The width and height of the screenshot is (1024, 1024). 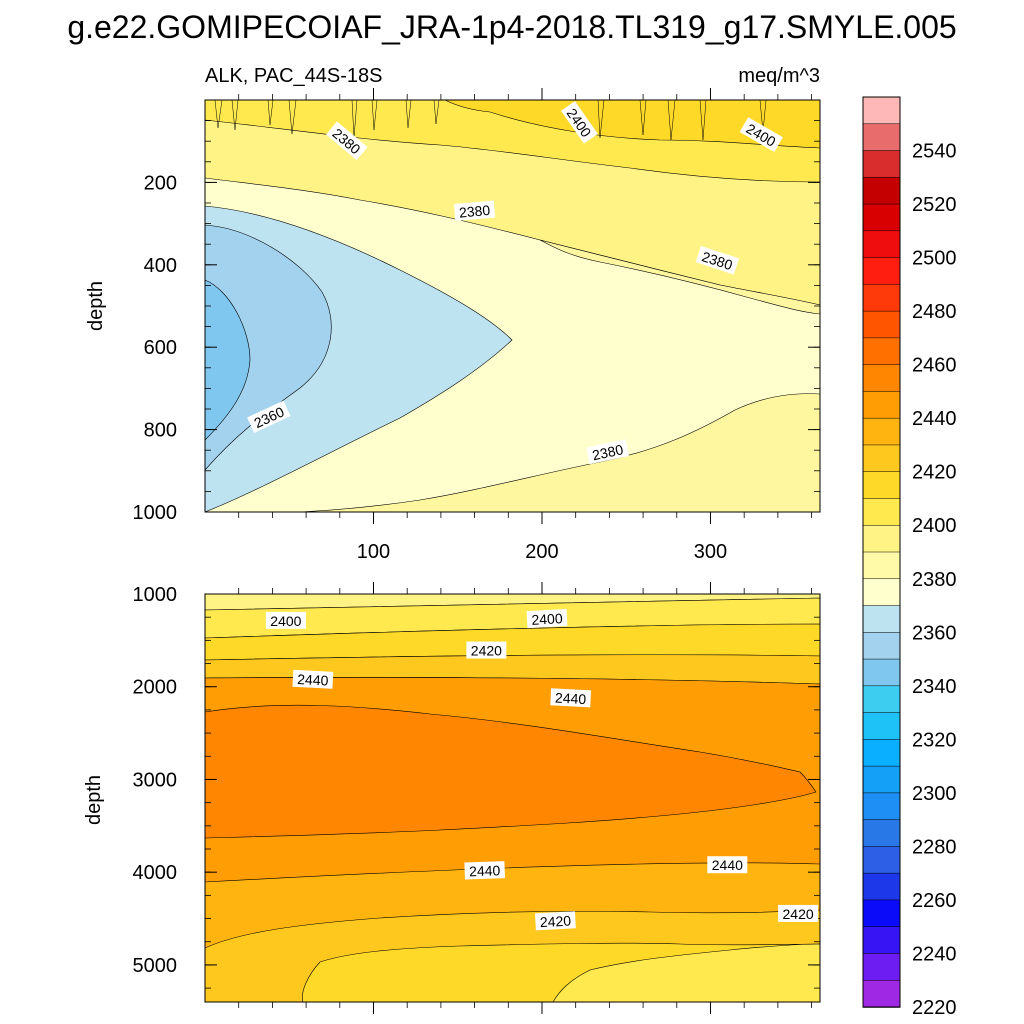 What do you see at coordinates (710, 552) in the screenshot?
I see `x-tick-label: 300` at bounding box center [710, 552].